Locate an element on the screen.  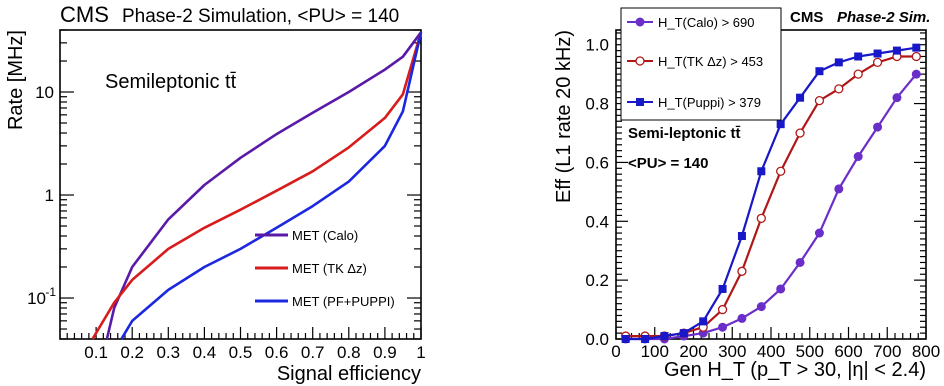
legend-marker-ht-puppi is located at coordinates (640, 102).